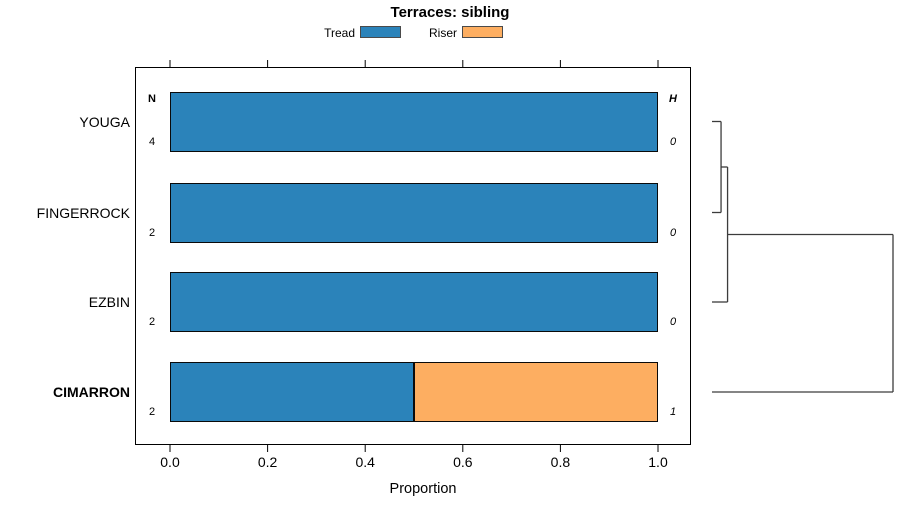 The height and width of the screenshot is (520, 900). I want to click on category-label-youga: YOUGA, so click(104, 121).